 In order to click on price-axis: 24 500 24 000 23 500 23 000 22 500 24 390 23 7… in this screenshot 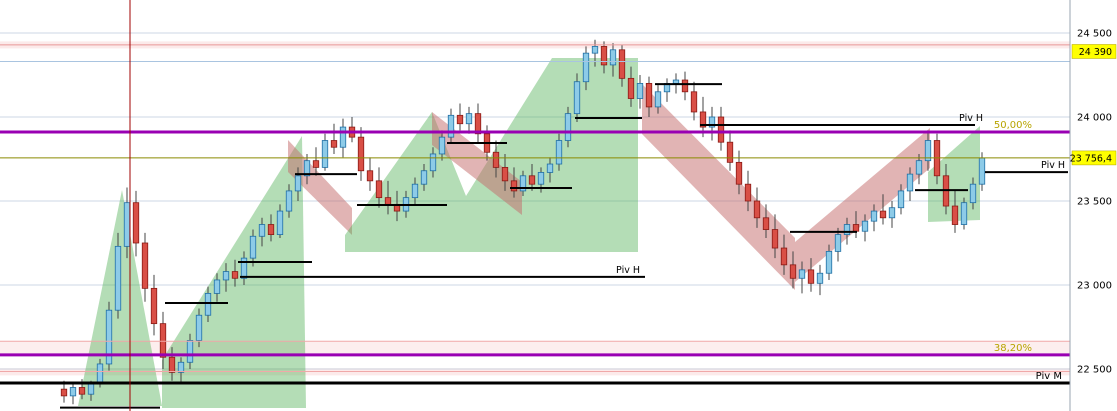, I will do `click(1093, 205)`.